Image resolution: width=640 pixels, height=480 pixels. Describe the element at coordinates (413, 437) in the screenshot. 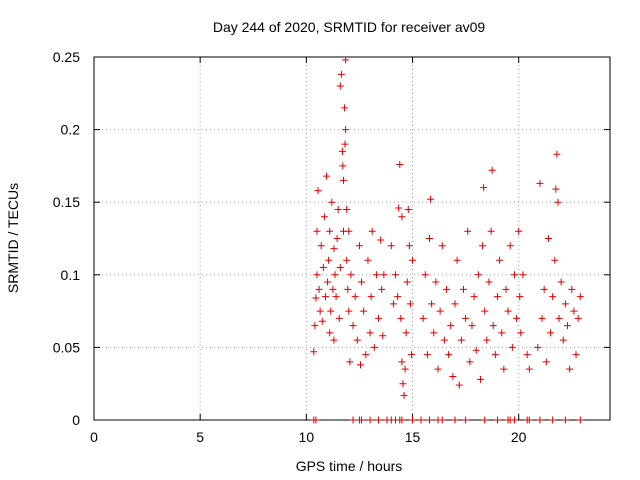

I see `x-tick-label: 15` at that location.